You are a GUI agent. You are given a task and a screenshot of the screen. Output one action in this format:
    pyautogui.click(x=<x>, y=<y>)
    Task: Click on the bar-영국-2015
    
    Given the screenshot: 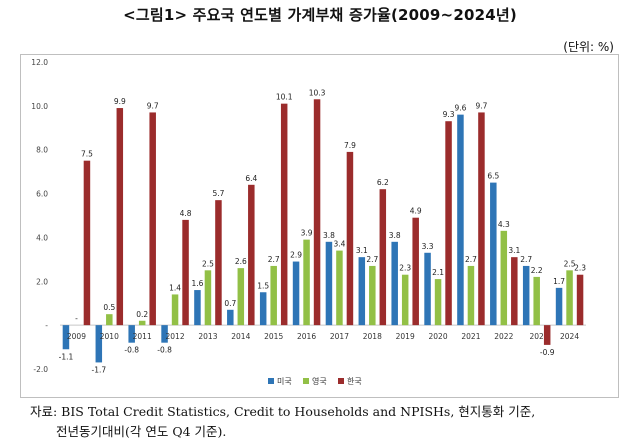 What is the action you would take?
    pyautogui.click(x=273, y=295)
    